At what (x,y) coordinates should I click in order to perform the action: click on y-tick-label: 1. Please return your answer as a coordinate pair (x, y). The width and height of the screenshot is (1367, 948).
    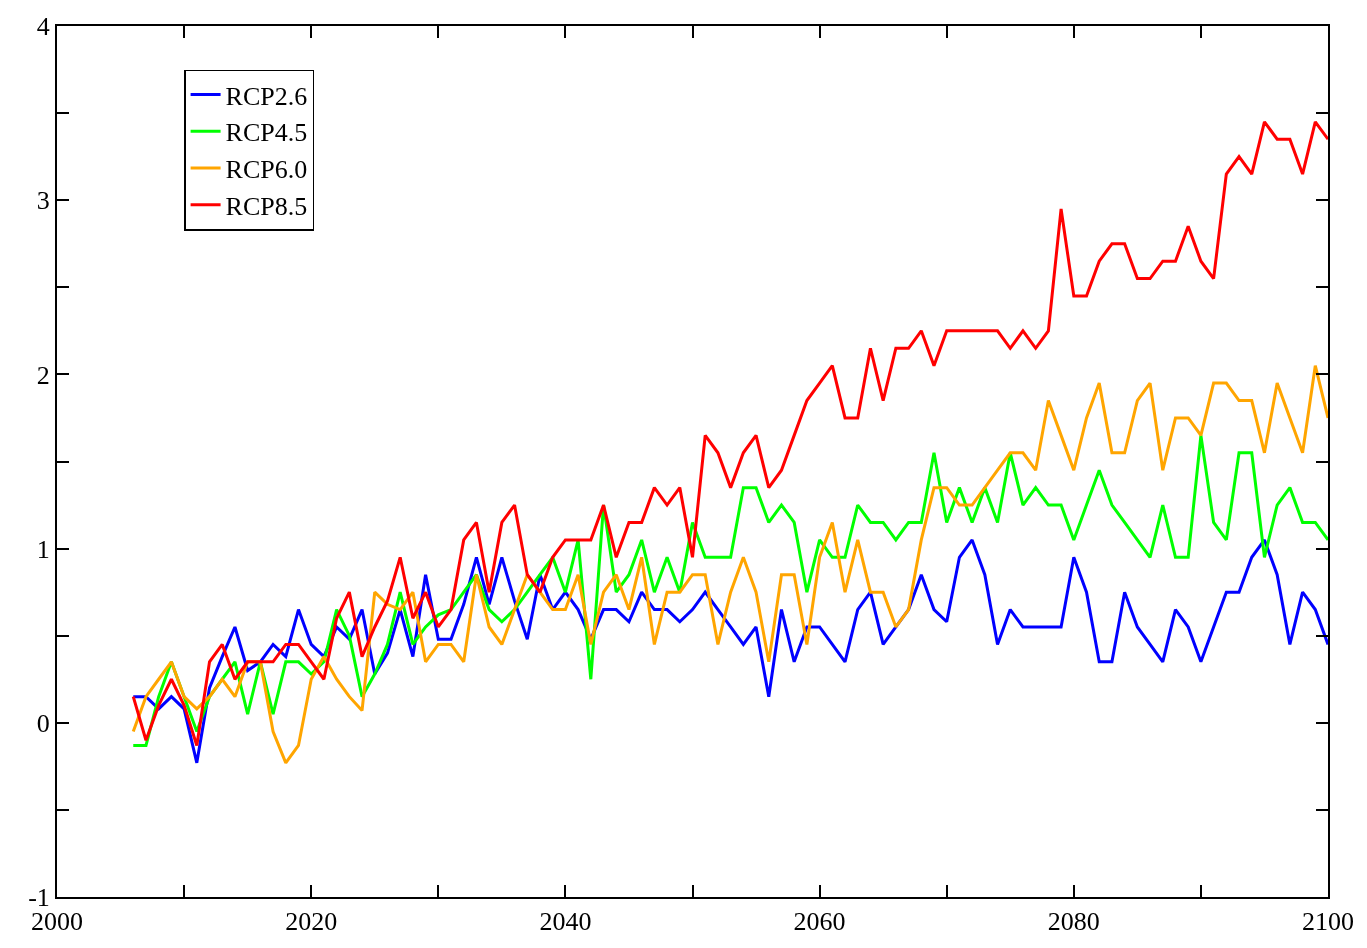
    Looking at the image, I should click on (43, 549).